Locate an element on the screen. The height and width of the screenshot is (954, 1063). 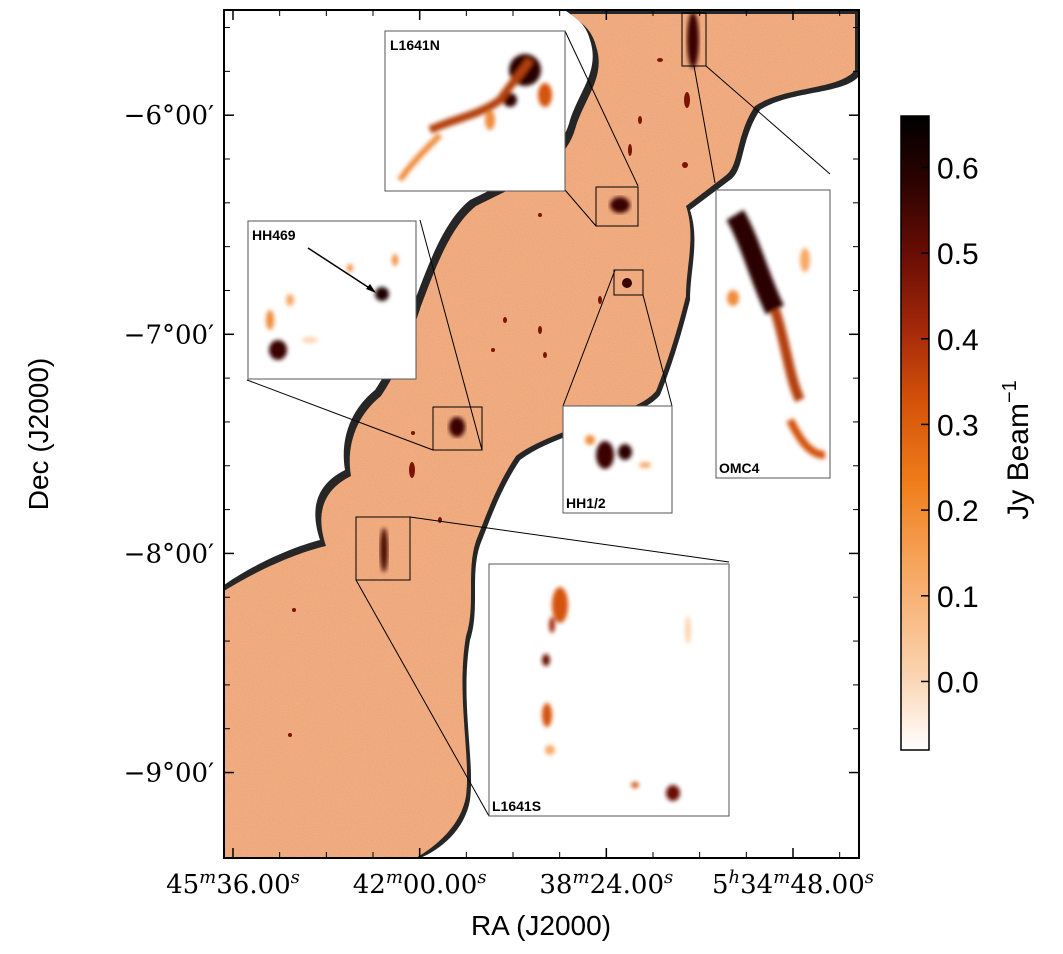
colorbar-title: Jy Beam−1 is located at coordinates (1017, 450).